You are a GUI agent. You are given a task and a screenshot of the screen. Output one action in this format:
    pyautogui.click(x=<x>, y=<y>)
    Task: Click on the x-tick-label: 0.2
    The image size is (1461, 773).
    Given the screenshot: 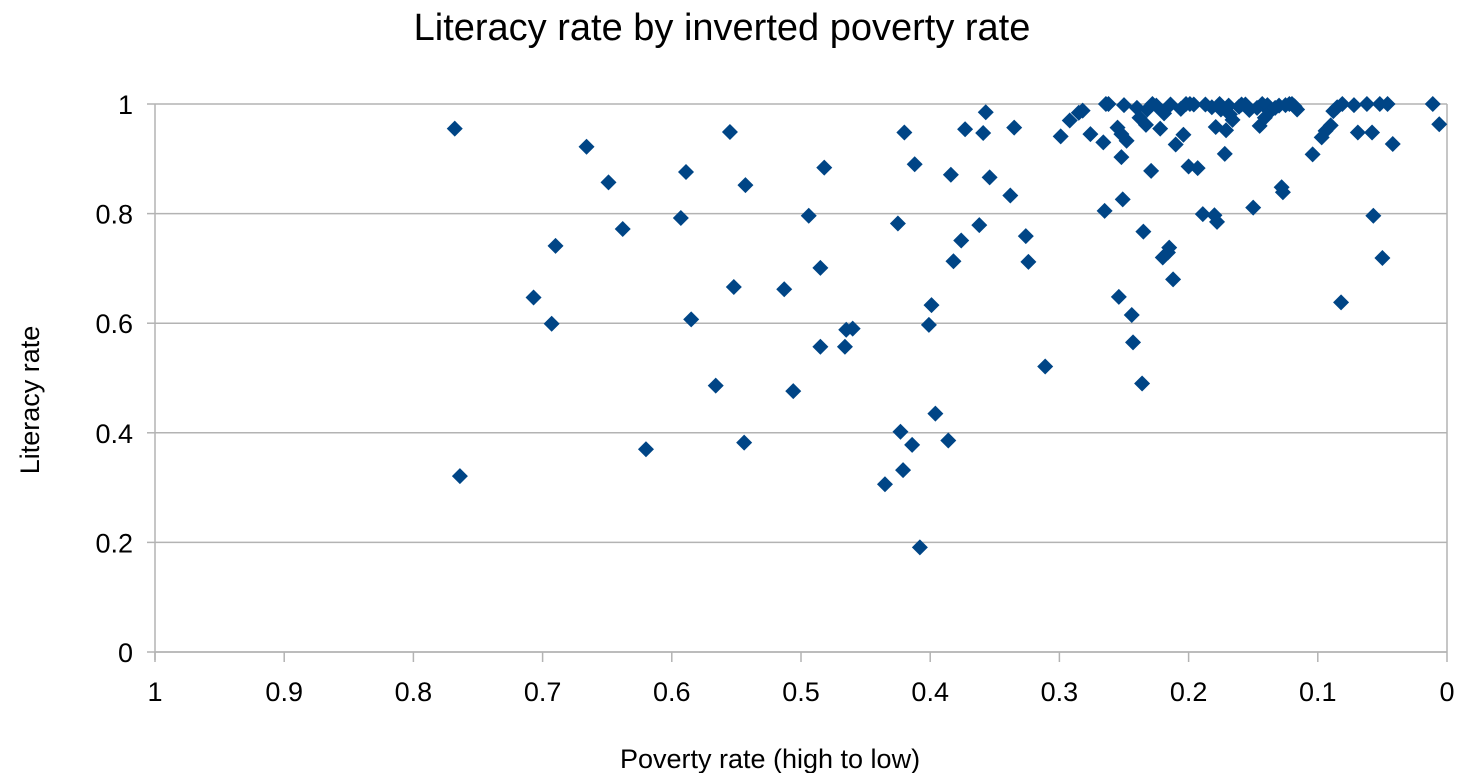 What is the action you would take?
    pyautogui.click(x=1189, y=692)
    